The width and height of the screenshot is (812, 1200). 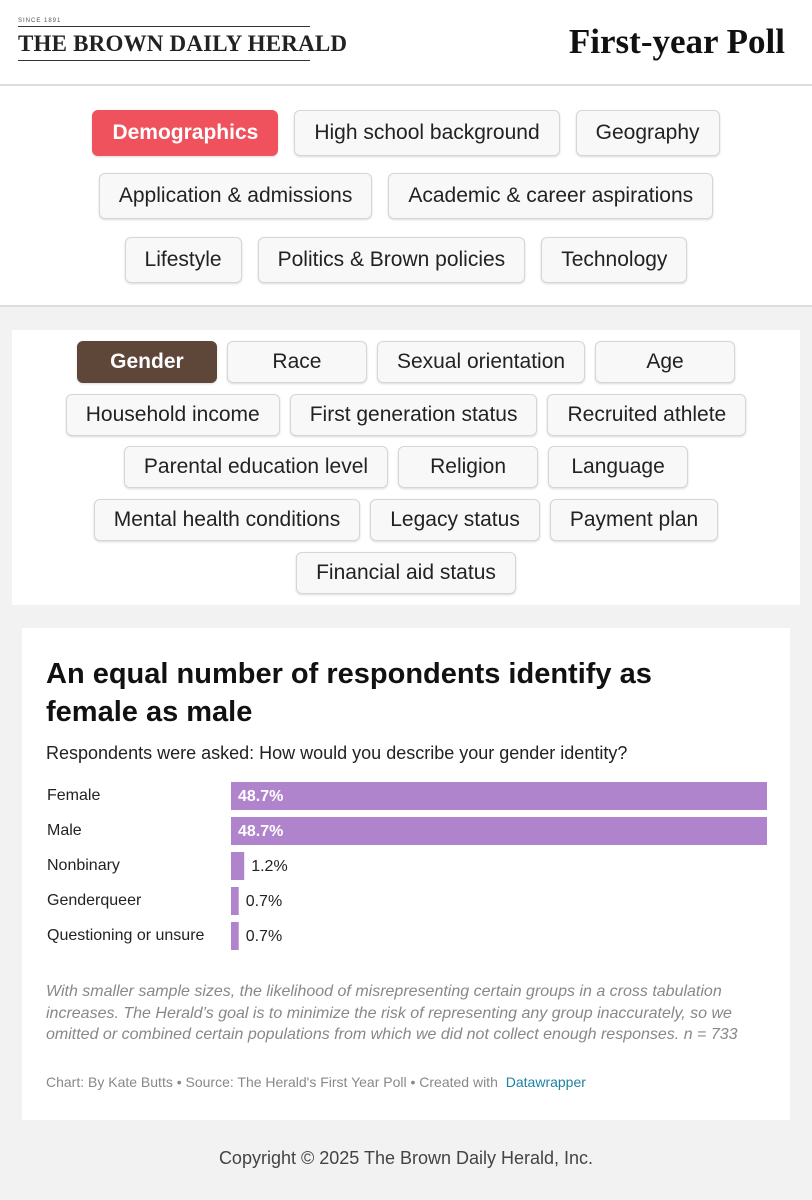 I want to click on tab-button: Sexual orientation, so click(x=481, y=362).